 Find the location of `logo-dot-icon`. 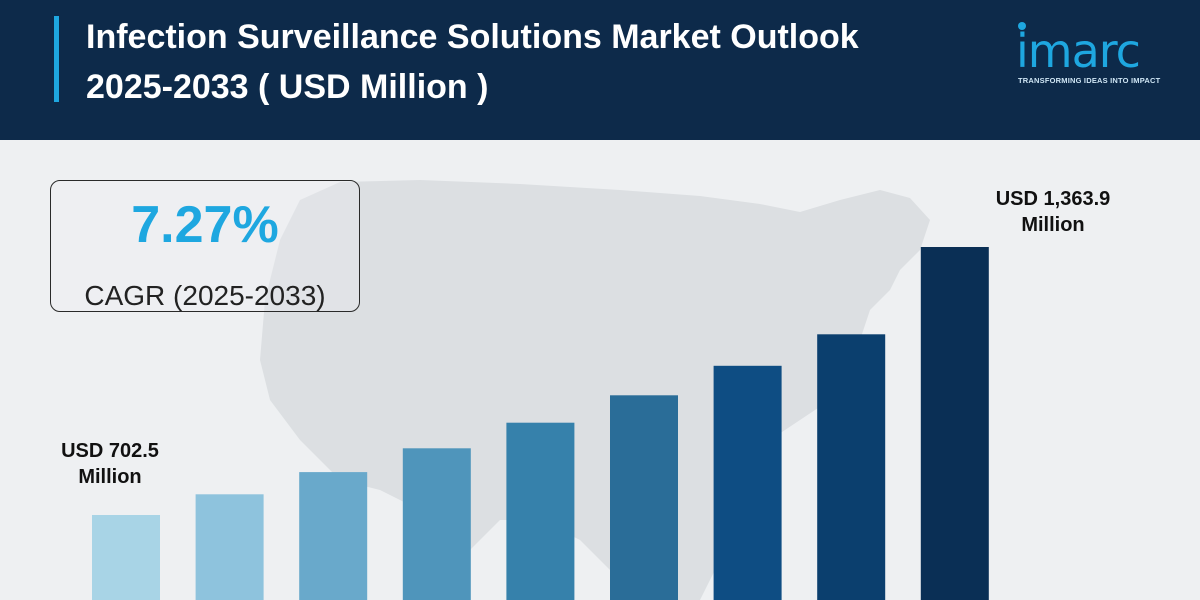

logo-dot-icon is located at coordinates (1022, 26).